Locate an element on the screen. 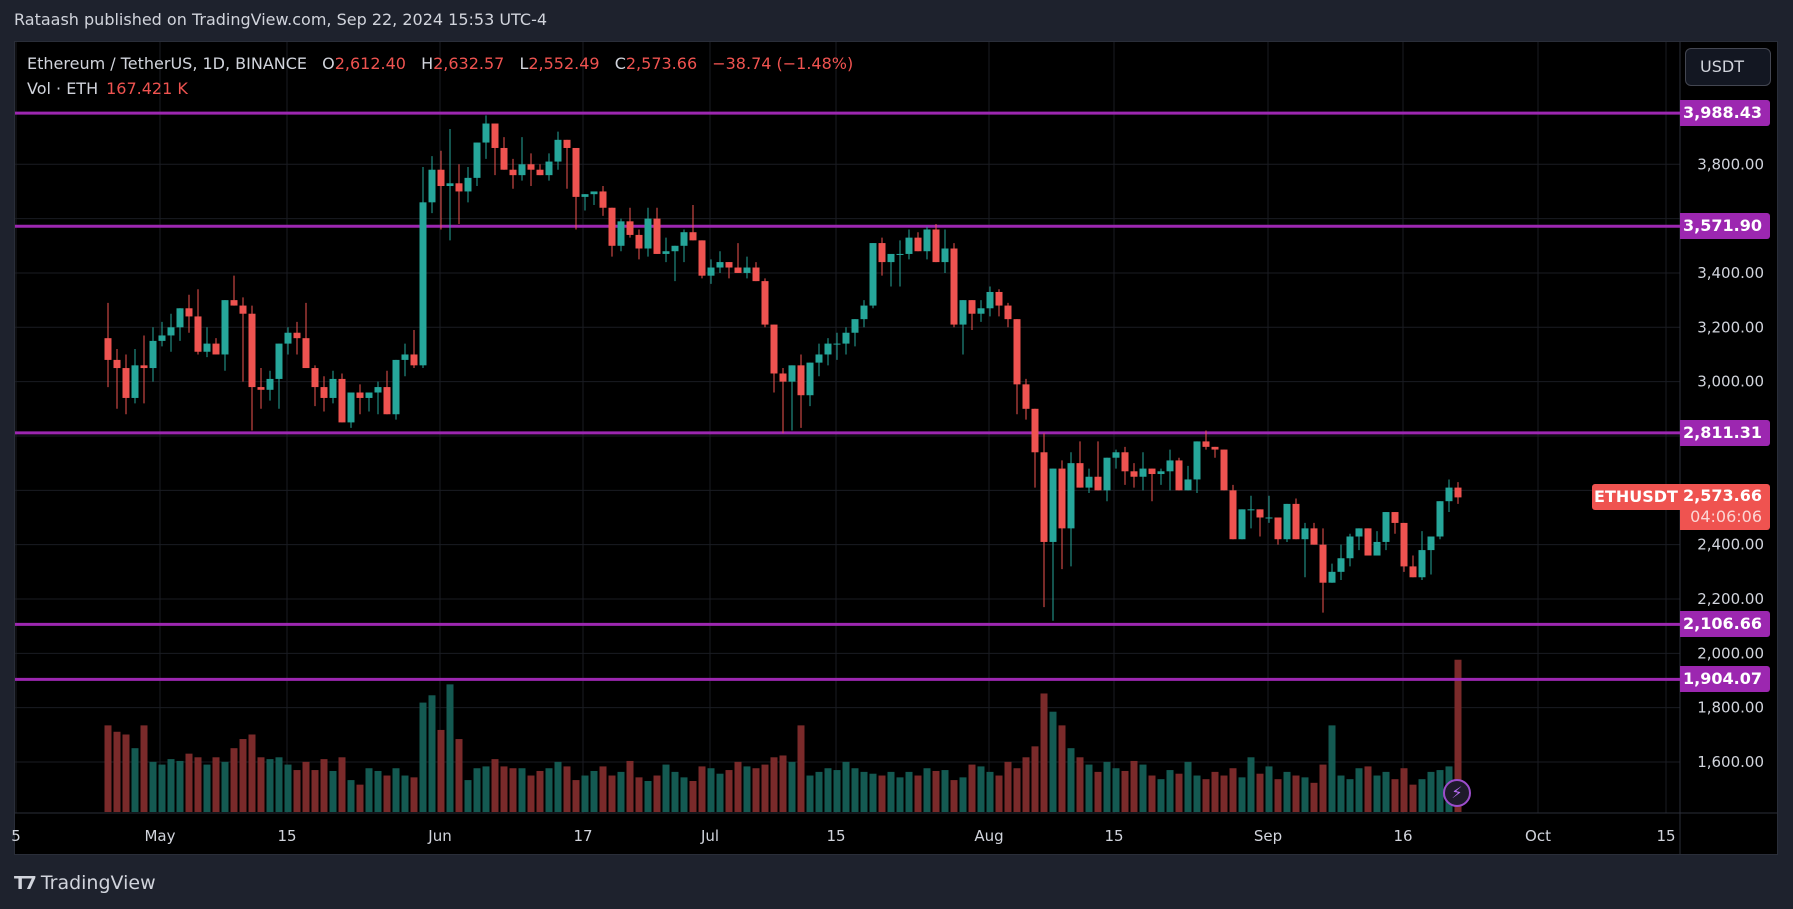 The height and width of the screenshot is (909, 1793). lightning-icon: ⚡ is located at coordinates (1457, 793).